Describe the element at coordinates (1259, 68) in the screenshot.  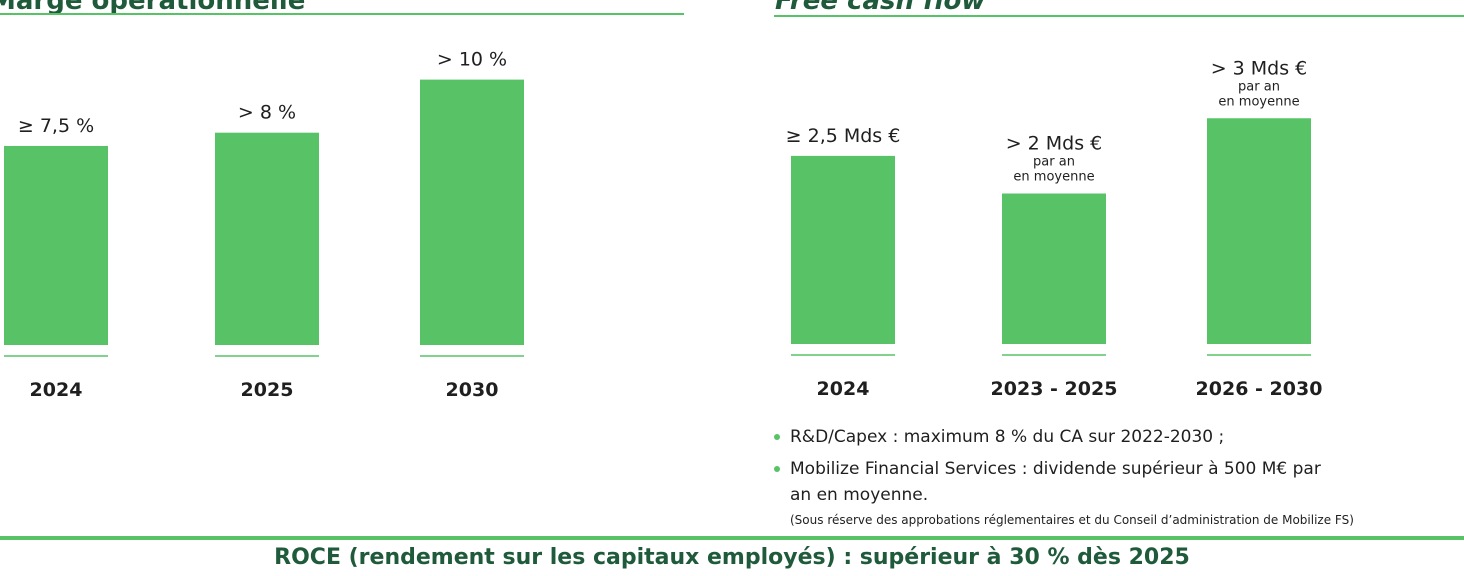
I see `value-label: > 3 Mds €` at that location.